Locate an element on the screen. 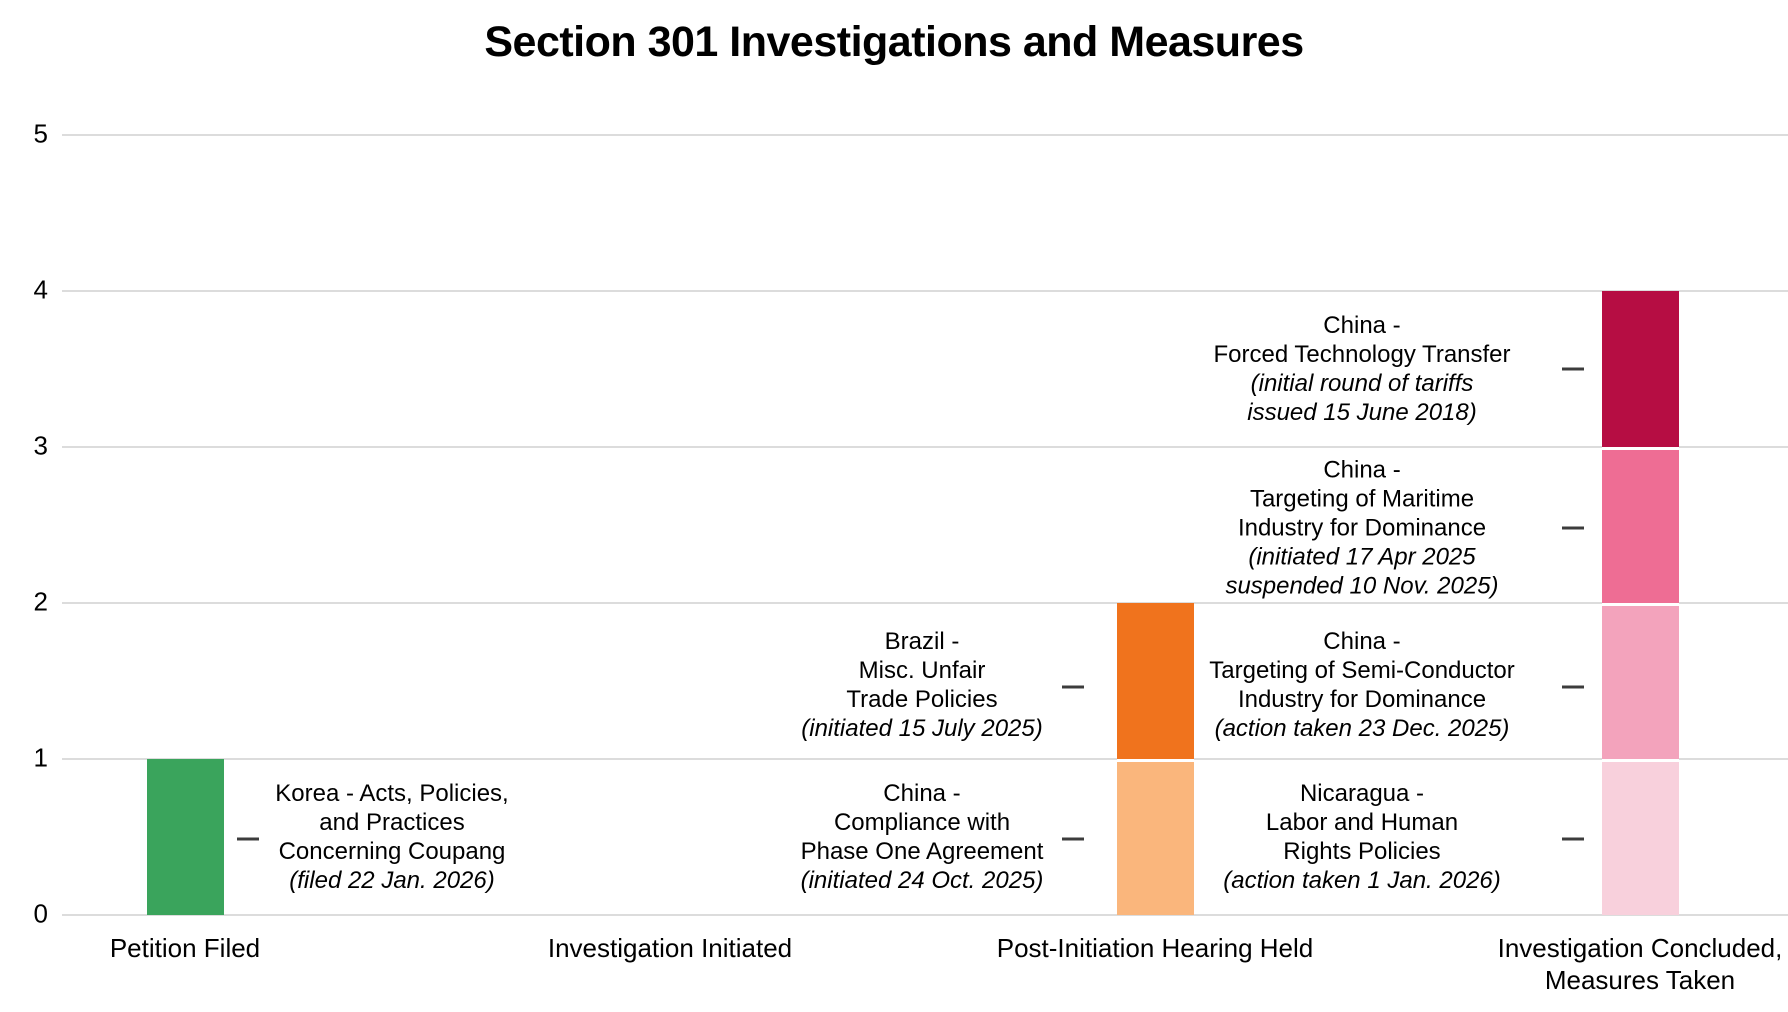 Image resolution: width=1788 pixels, height=1012 pixels. x-label-post-initiation-hearing: Post-Initiation Hearing Held is located at coordinates (1155, 948).